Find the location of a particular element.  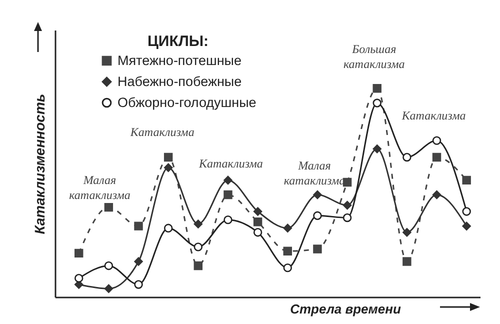

annotation: Малая катаклизма is located at coordinates (99, 187).